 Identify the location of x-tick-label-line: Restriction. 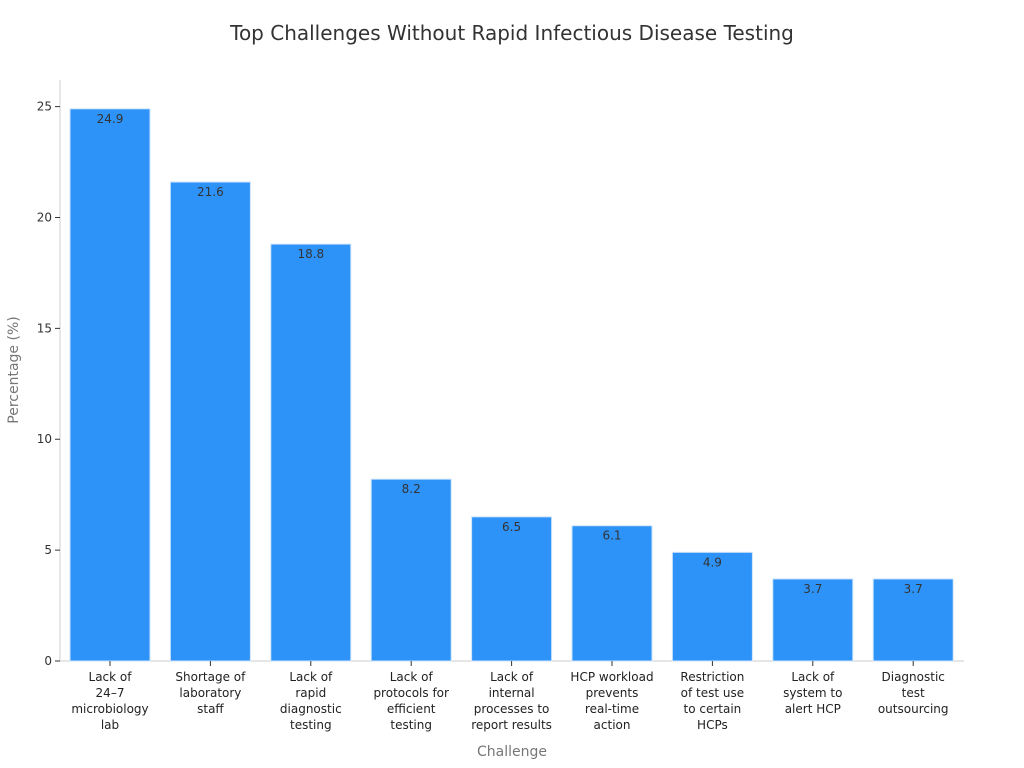
(712, 677).